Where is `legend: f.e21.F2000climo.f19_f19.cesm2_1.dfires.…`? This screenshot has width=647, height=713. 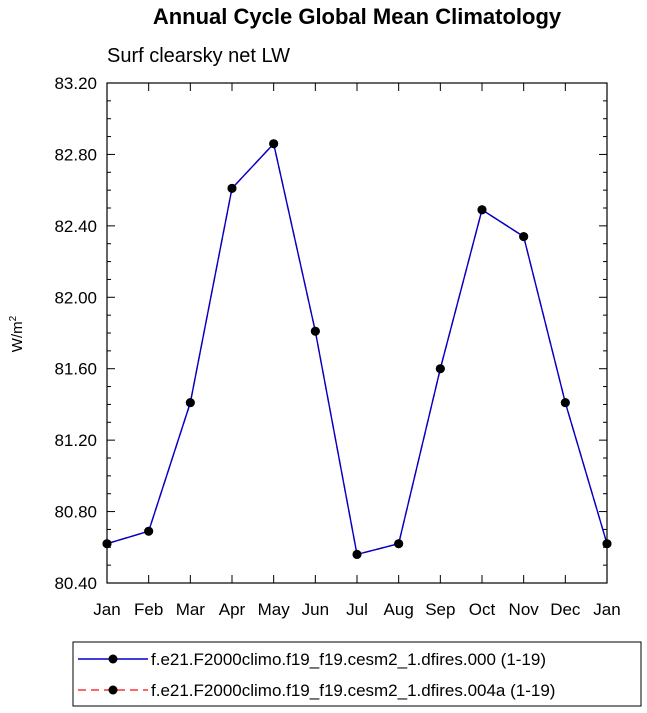 legend: f.e21.F2000climo.f19_f19.cesm2_1.dfires.… is located at coordinates (357, 674).